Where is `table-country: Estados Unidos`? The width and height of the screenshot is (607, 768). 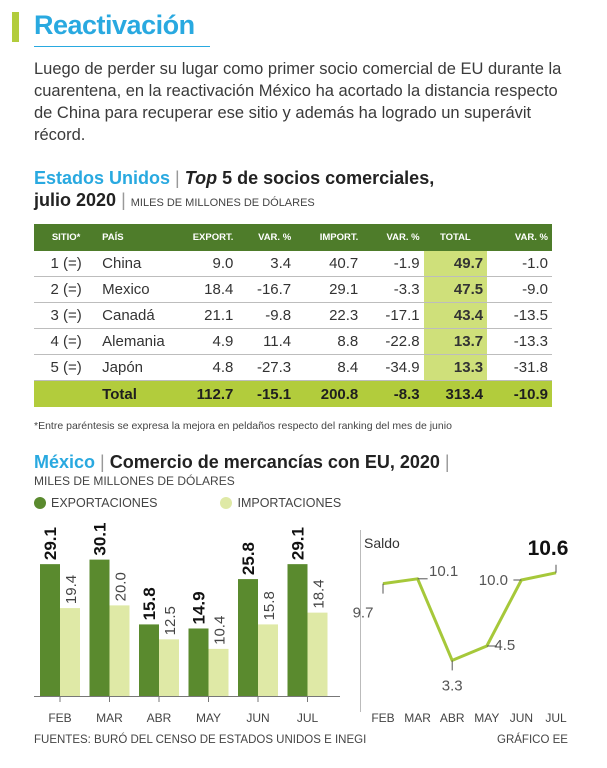
table-country: Estados Unidos is located at coordinates (102, 178).